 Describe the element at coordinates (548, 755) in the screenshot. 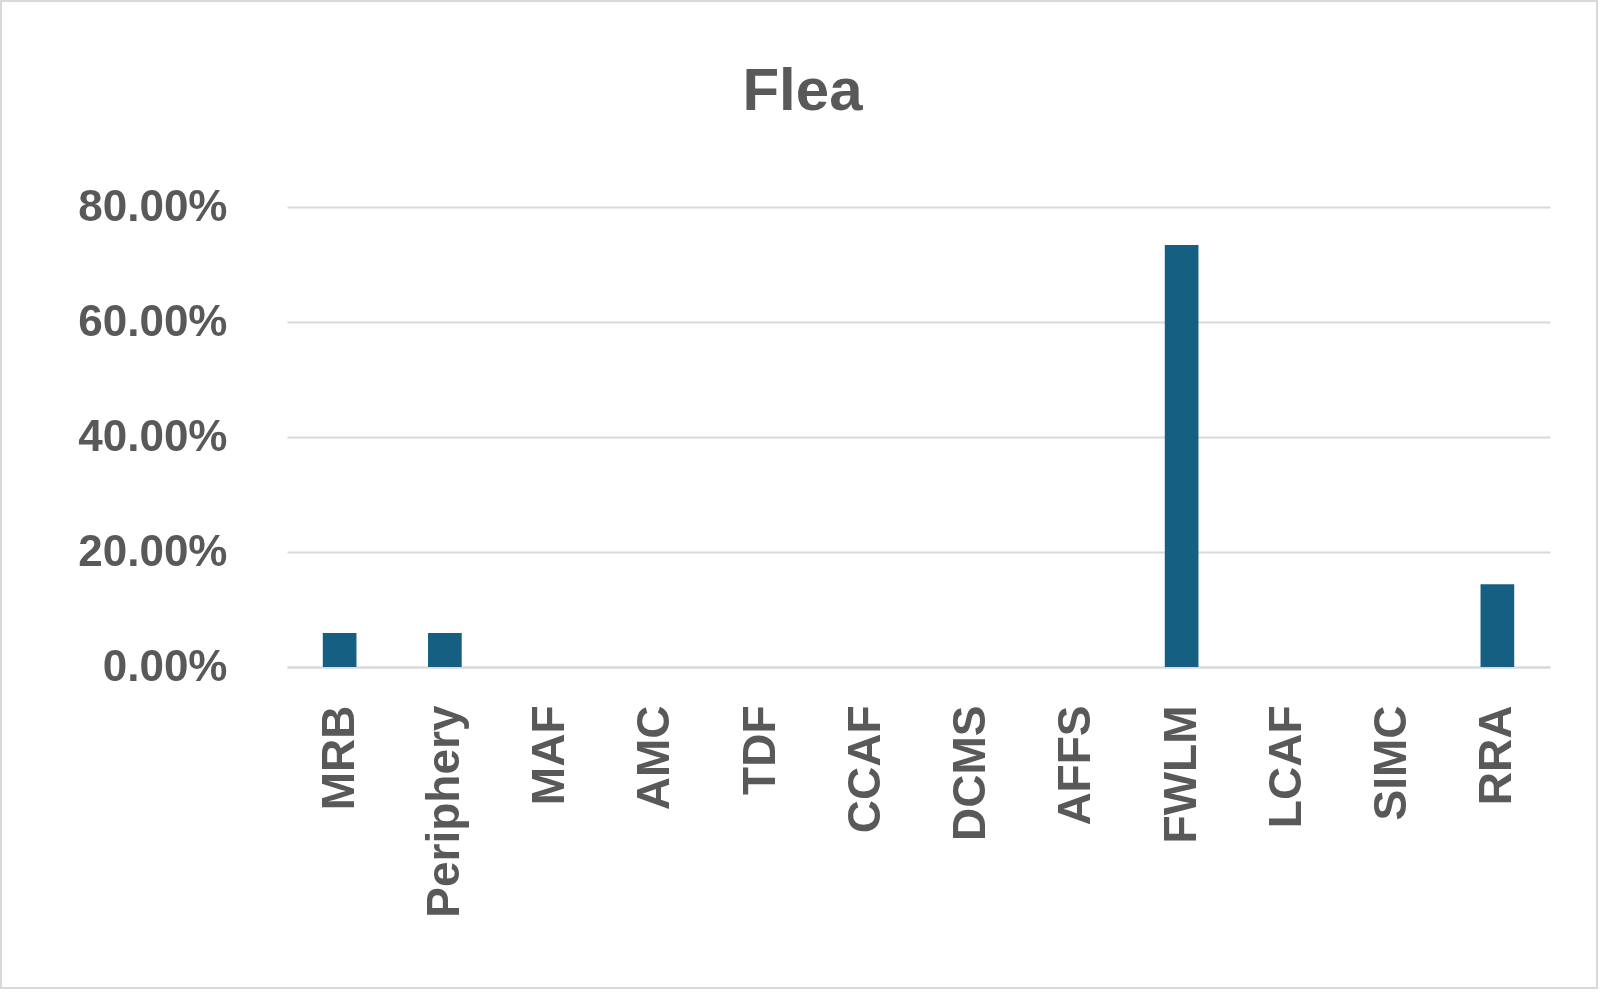

I see `x-tick-label: MAF` at that location.